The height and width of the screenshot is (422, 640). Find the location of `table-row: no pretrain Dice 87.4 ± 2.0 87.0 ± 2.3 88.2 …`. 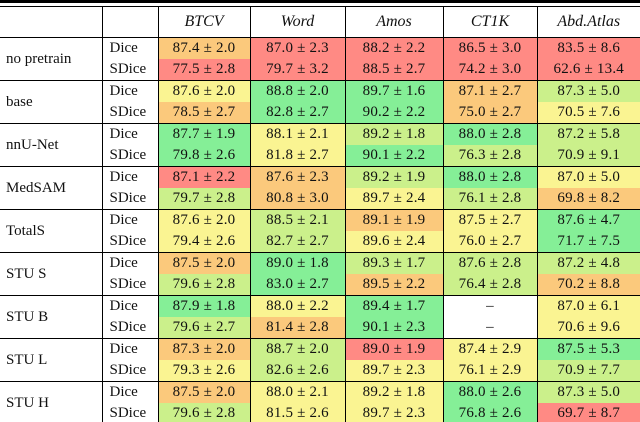

table-row: no pretrain Dice 87.4 ± 2.0 87.0 ± 2.3 88.2 … is located at coordinates (320, 59).